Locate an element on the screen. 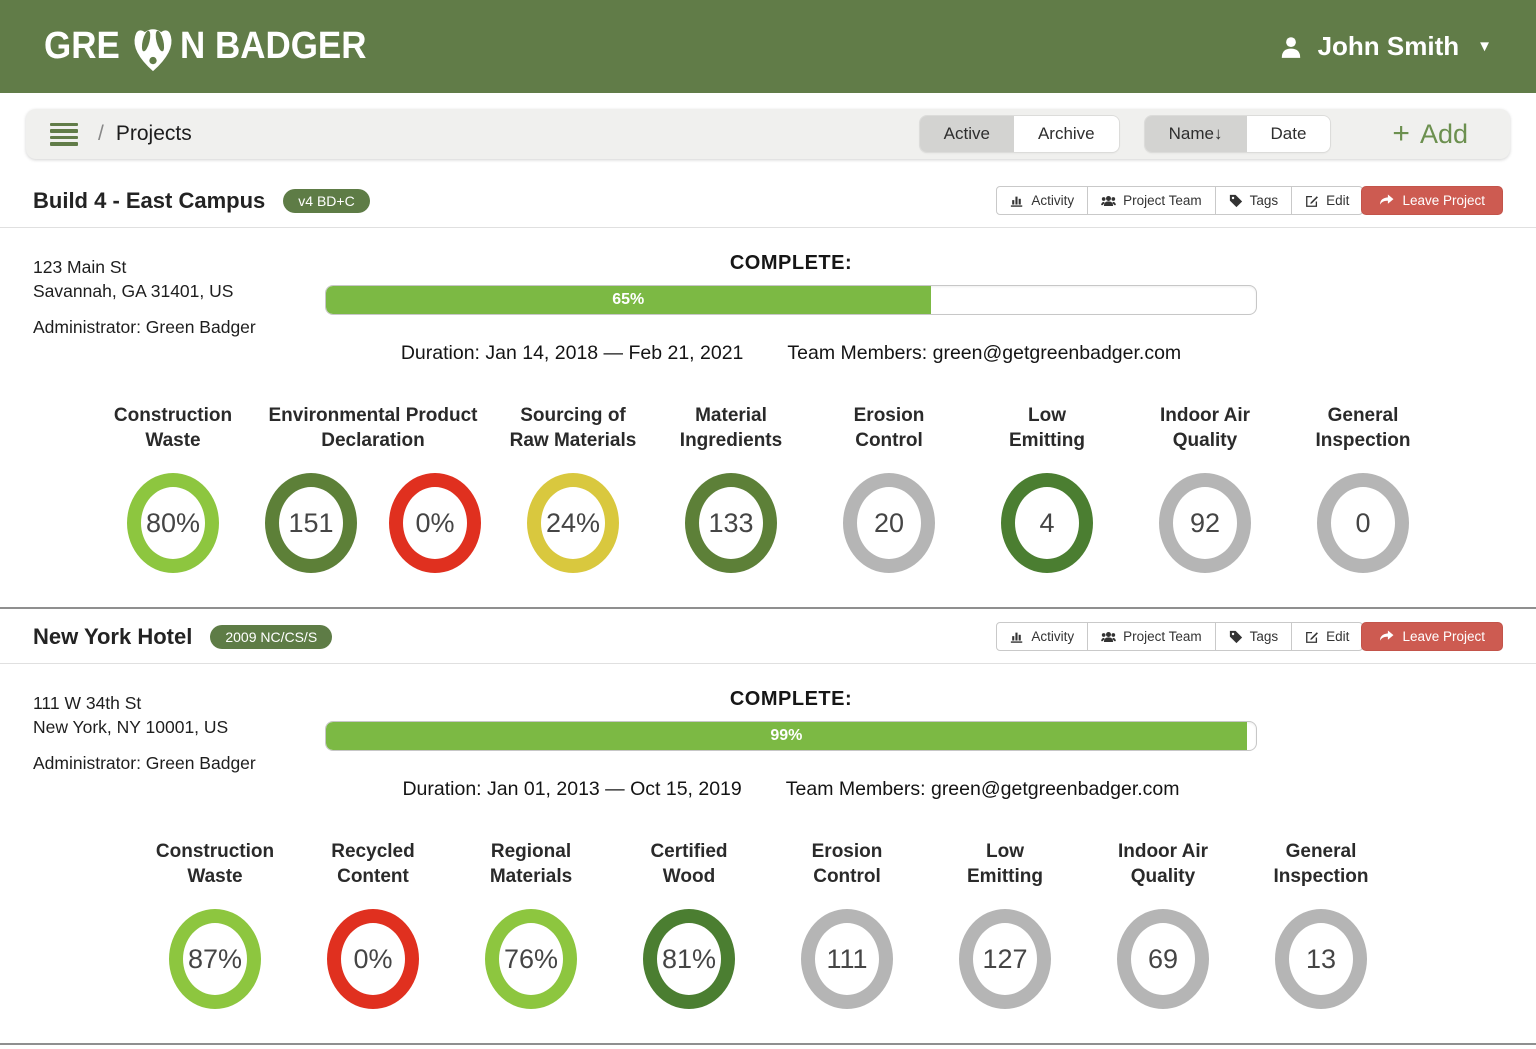  leave-arrow-icon is located at coordinates (1386, 200).